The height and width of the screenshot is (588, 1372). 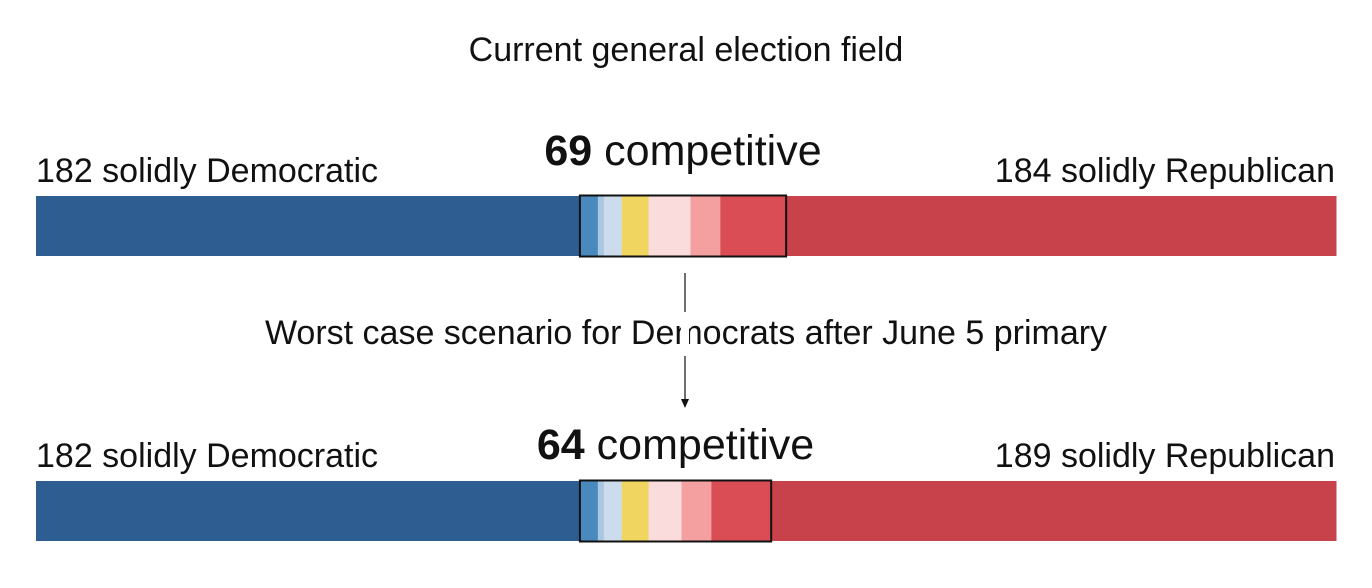 What do you see at coordinates (560, 445) in the screenshot?
I see `competitive-count-worst: 64` at bounding box center [560, 445].